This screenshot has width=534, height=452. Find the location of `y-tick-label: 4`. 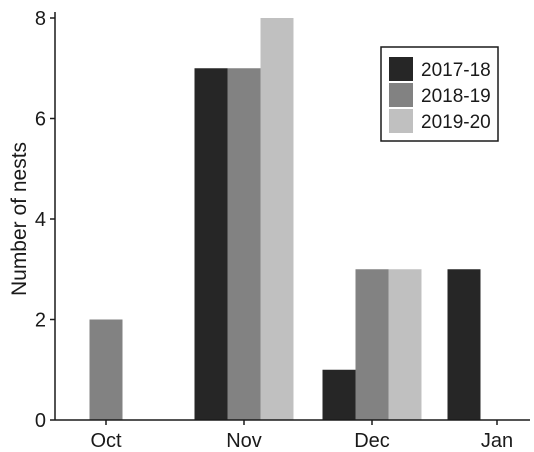

y-tick-label: 4 is located at coordinates (40, 220).